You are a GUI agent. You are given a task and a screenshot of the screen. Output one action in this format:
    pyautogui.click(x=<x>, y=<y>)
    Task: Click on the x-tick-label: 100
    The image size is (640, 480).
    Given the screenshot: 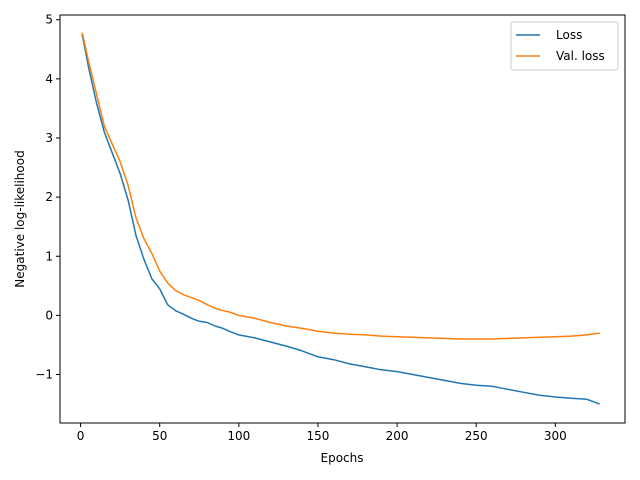 What is the action you would take?
    pyautogui.click(x=238, y=436)
    